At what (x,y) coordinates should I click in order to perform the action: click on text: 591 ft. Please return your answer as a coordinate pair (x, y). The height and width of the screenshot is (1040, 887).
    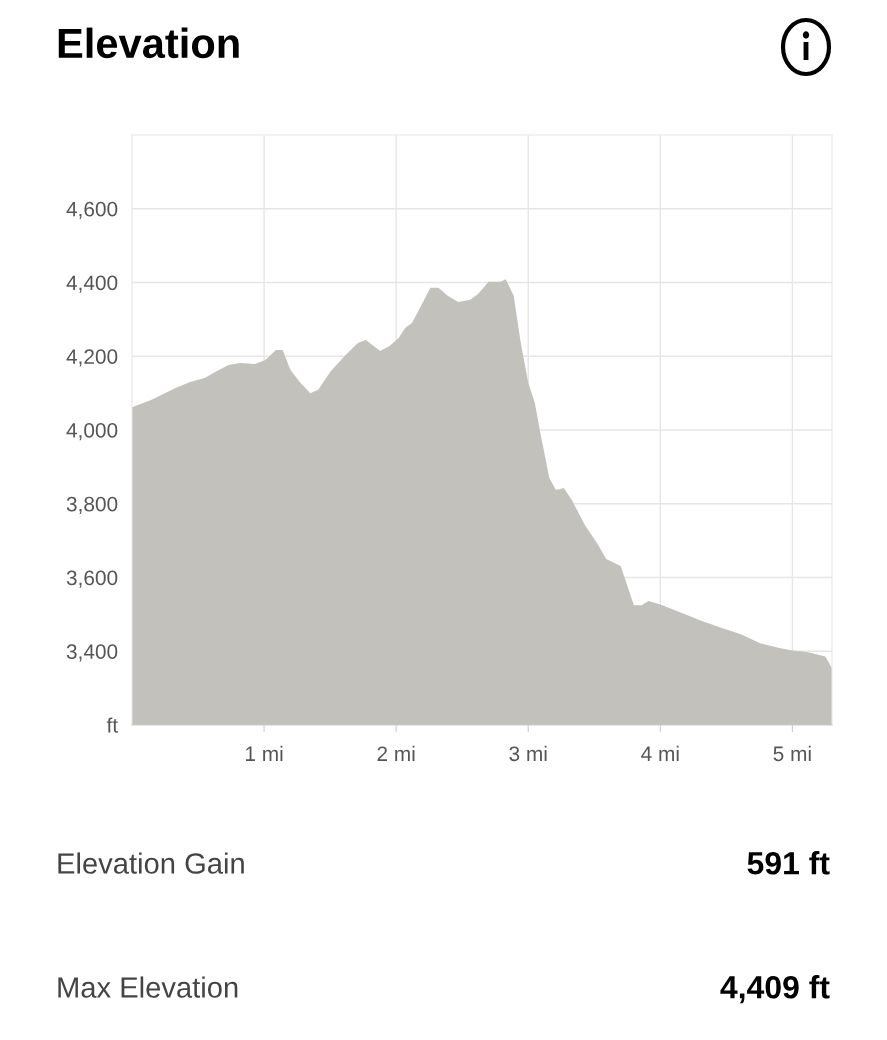
    Looking at the image, I should click on (788, 863).